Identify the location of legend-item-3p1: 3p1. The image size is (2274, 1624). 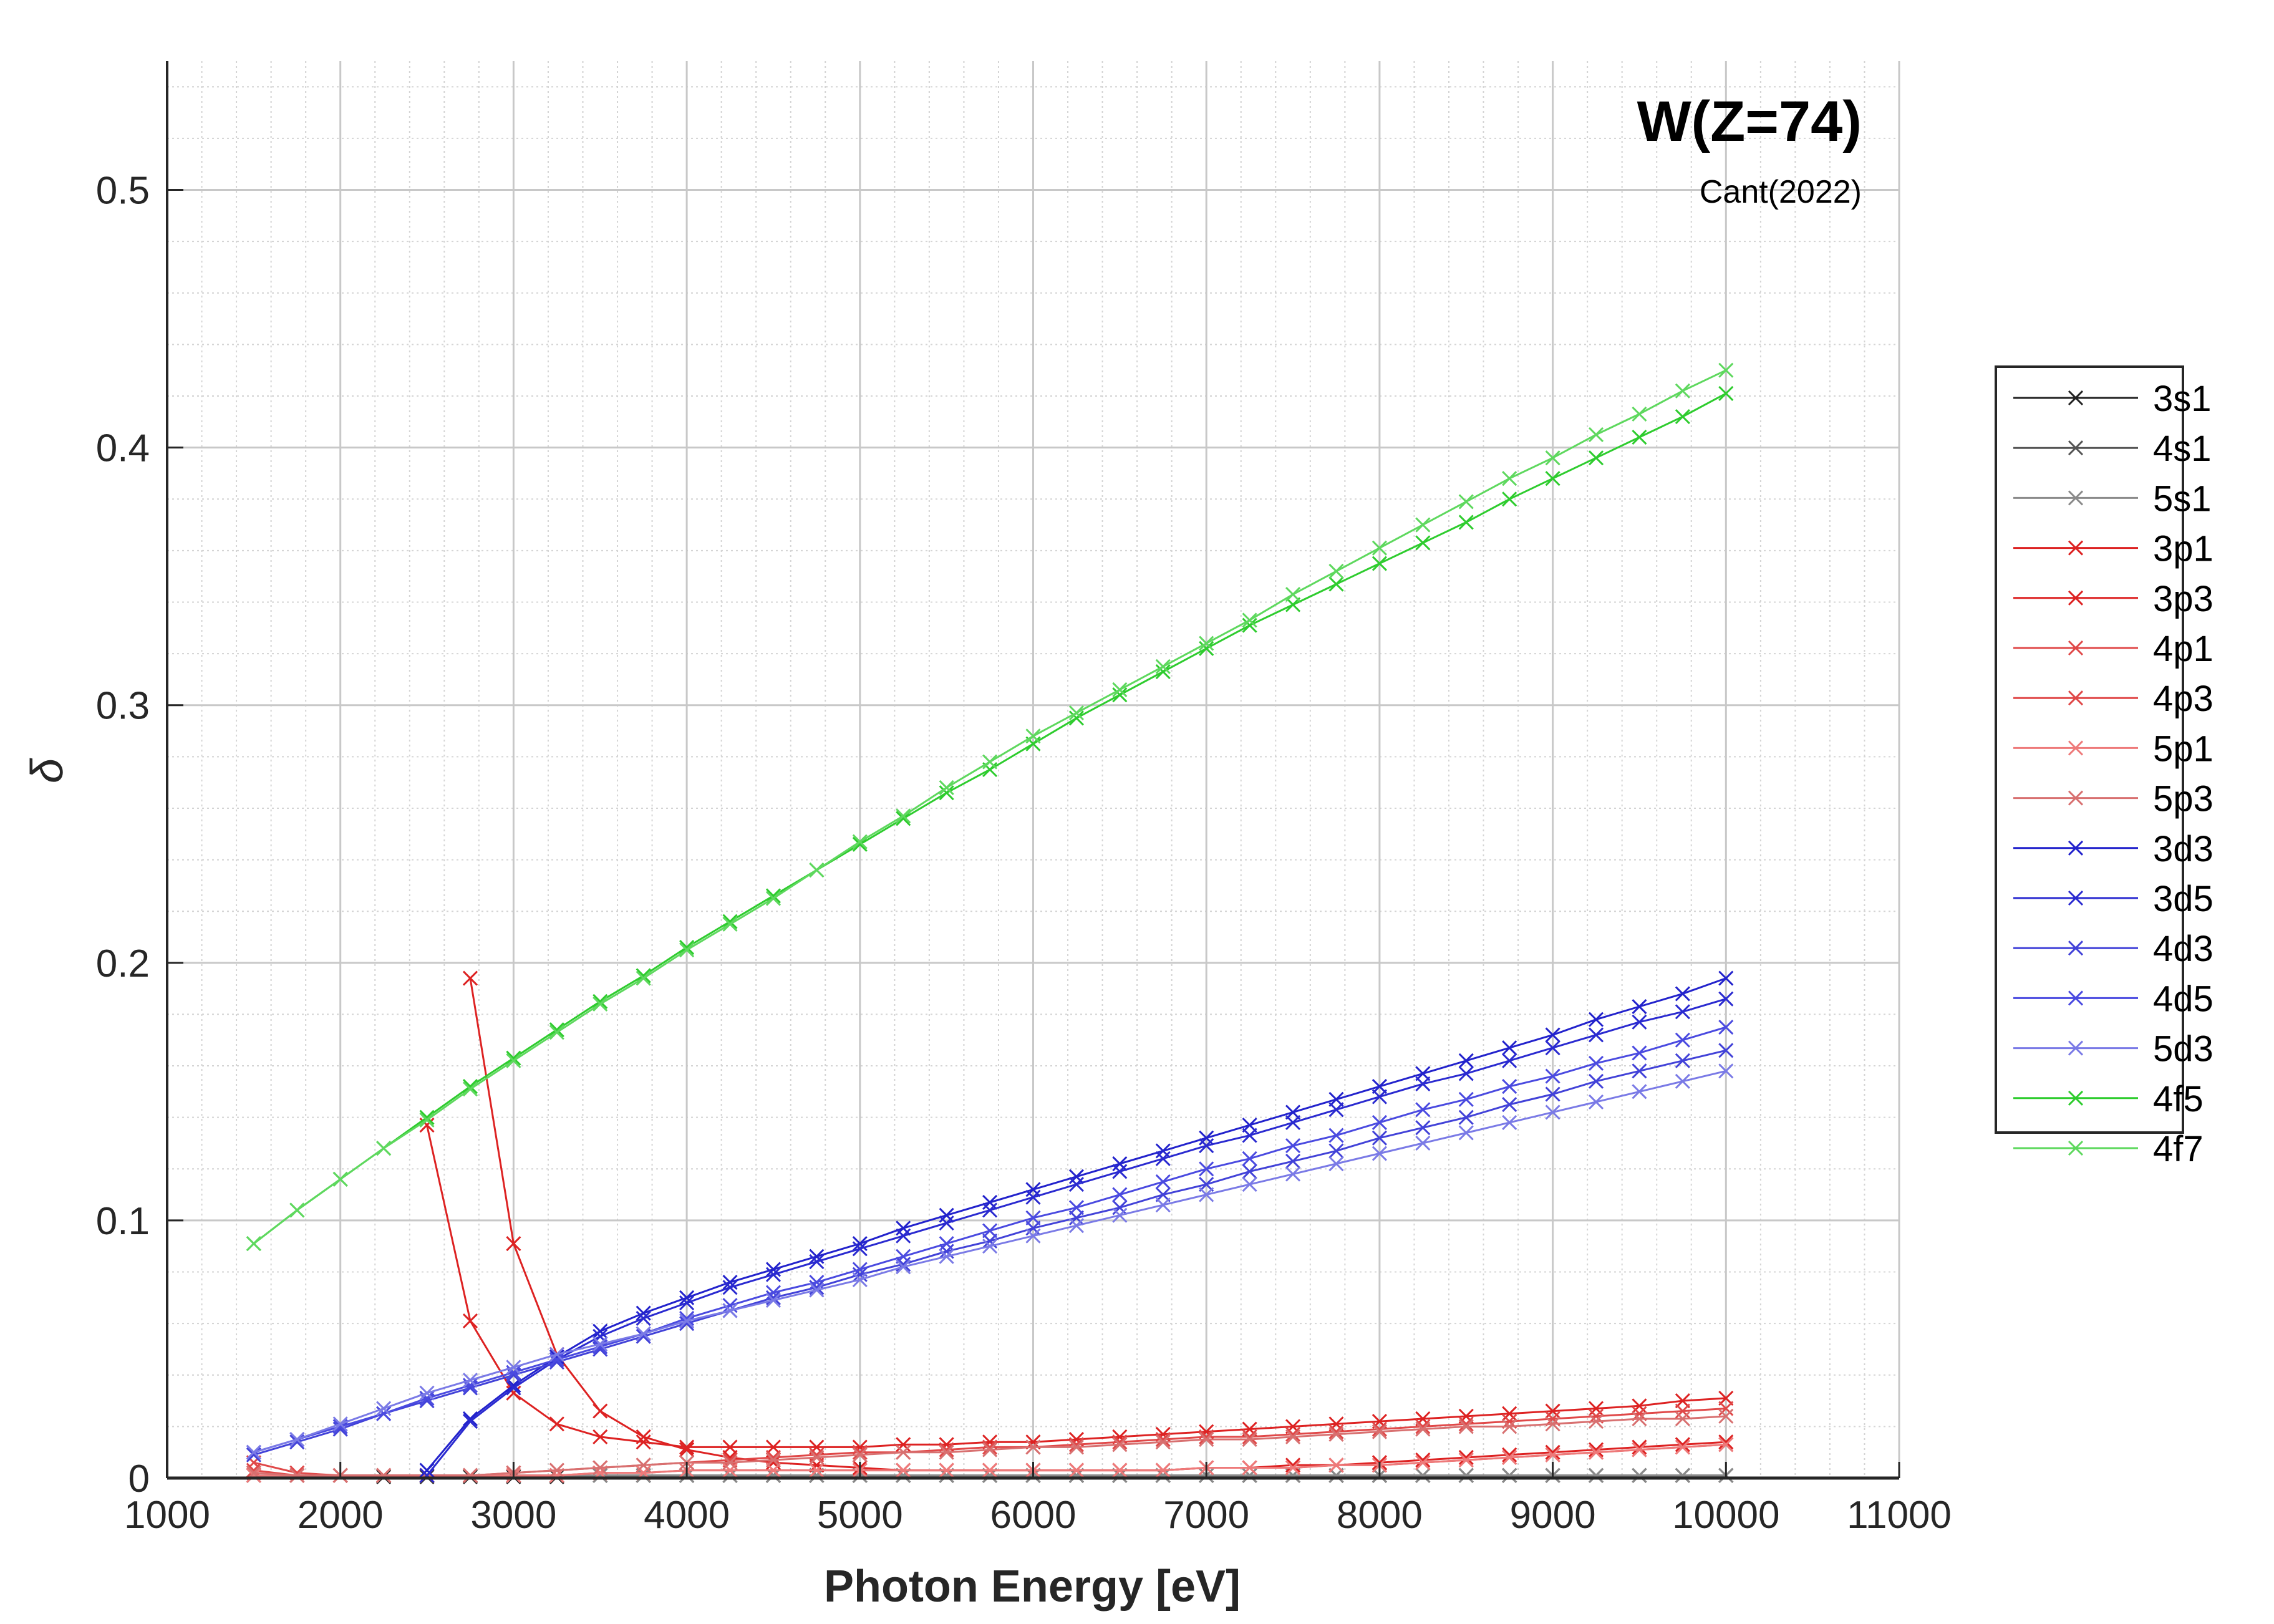
(2113, 549).